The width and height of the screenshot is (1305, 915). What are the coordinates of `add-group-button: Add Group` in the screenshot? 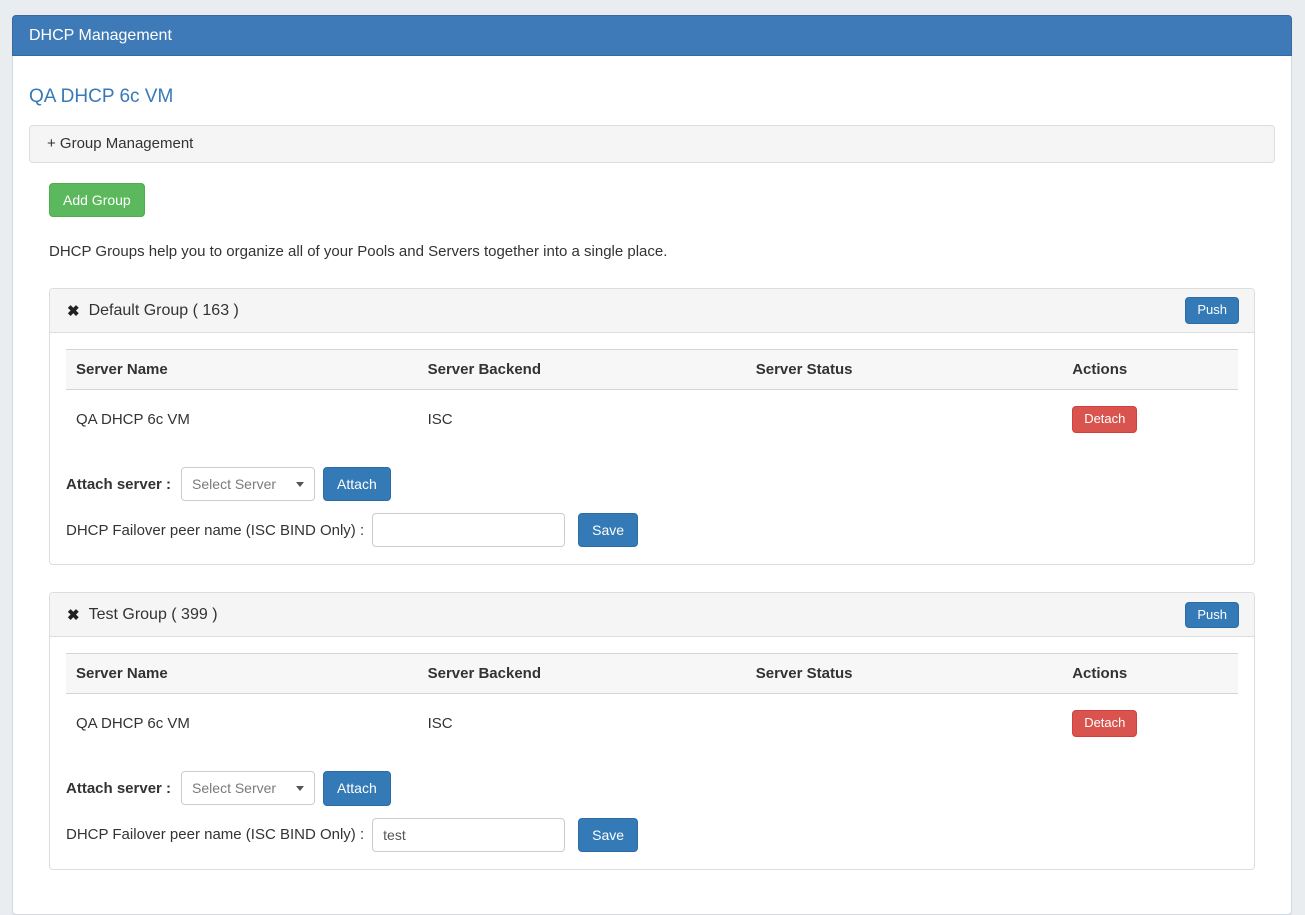 It's located at (97, 200).